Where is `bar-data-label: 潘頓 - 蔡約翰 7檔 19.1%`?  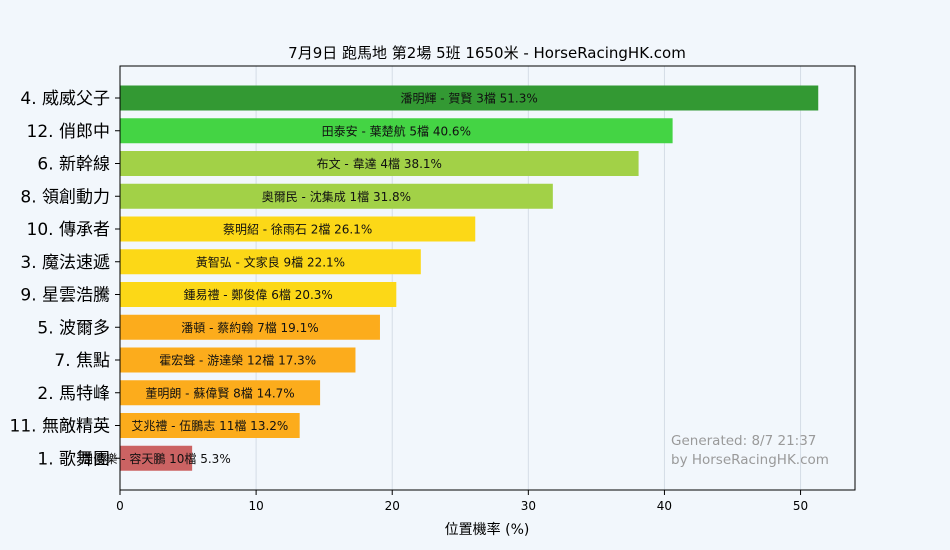 bar-data-label: 潘頓 - 蔡約翰 7檔 19.1% is located at coordinates (249, 327).